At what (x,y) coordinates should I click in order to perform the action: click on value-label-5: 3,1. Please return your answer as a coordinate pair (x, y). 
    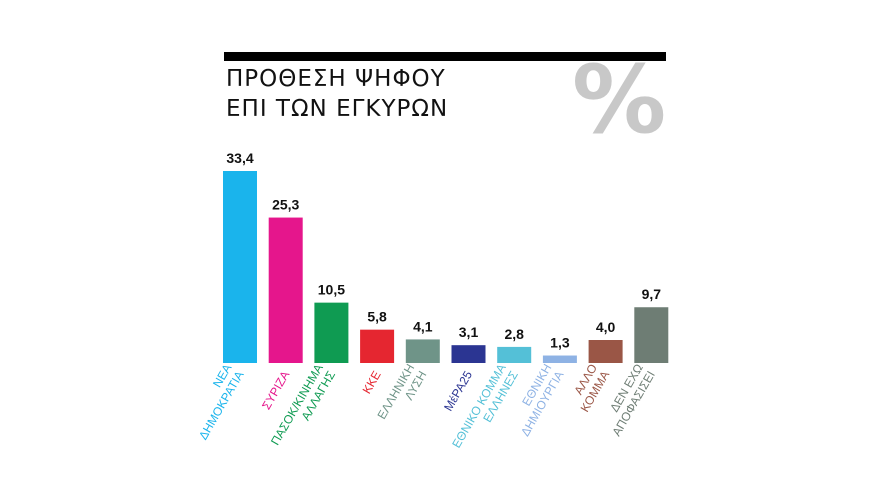
    Looking at the image, I should click on (469, 332).